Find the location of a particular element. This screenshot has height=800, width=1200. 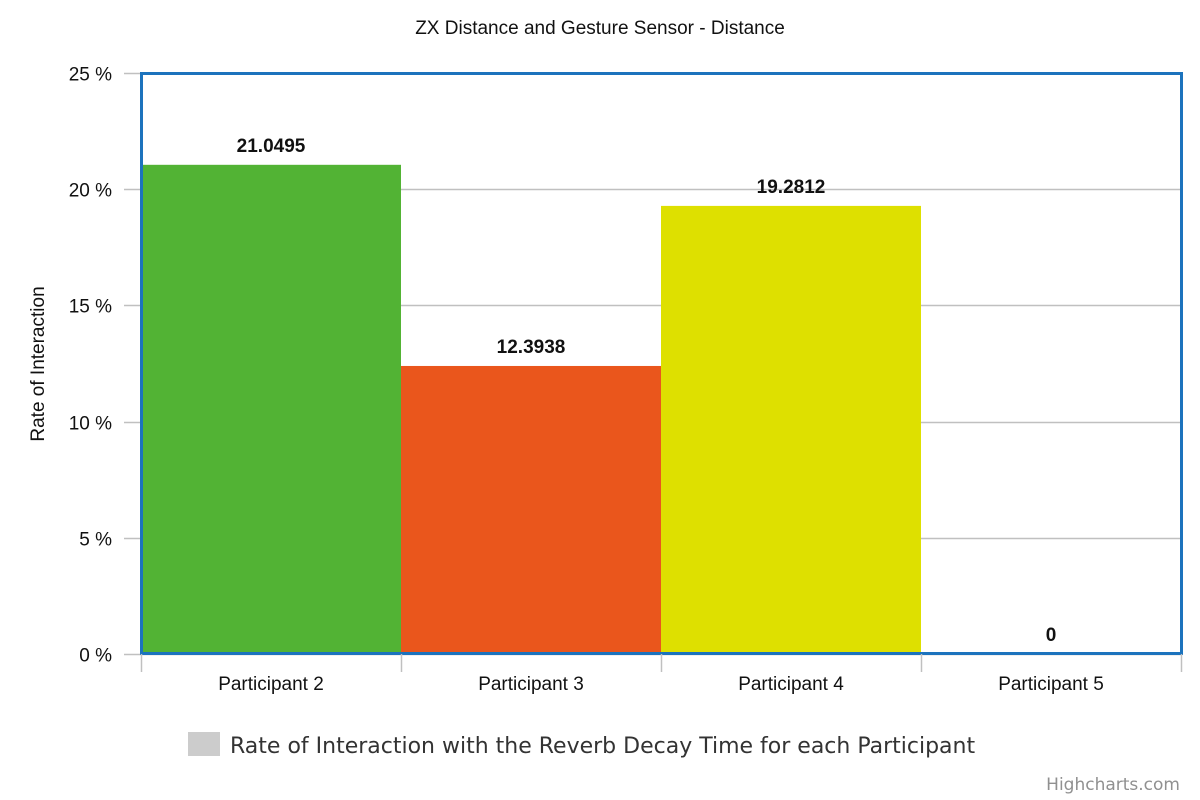

y-axis-title: Rate of Interaction is located at coordinates (38, 363).